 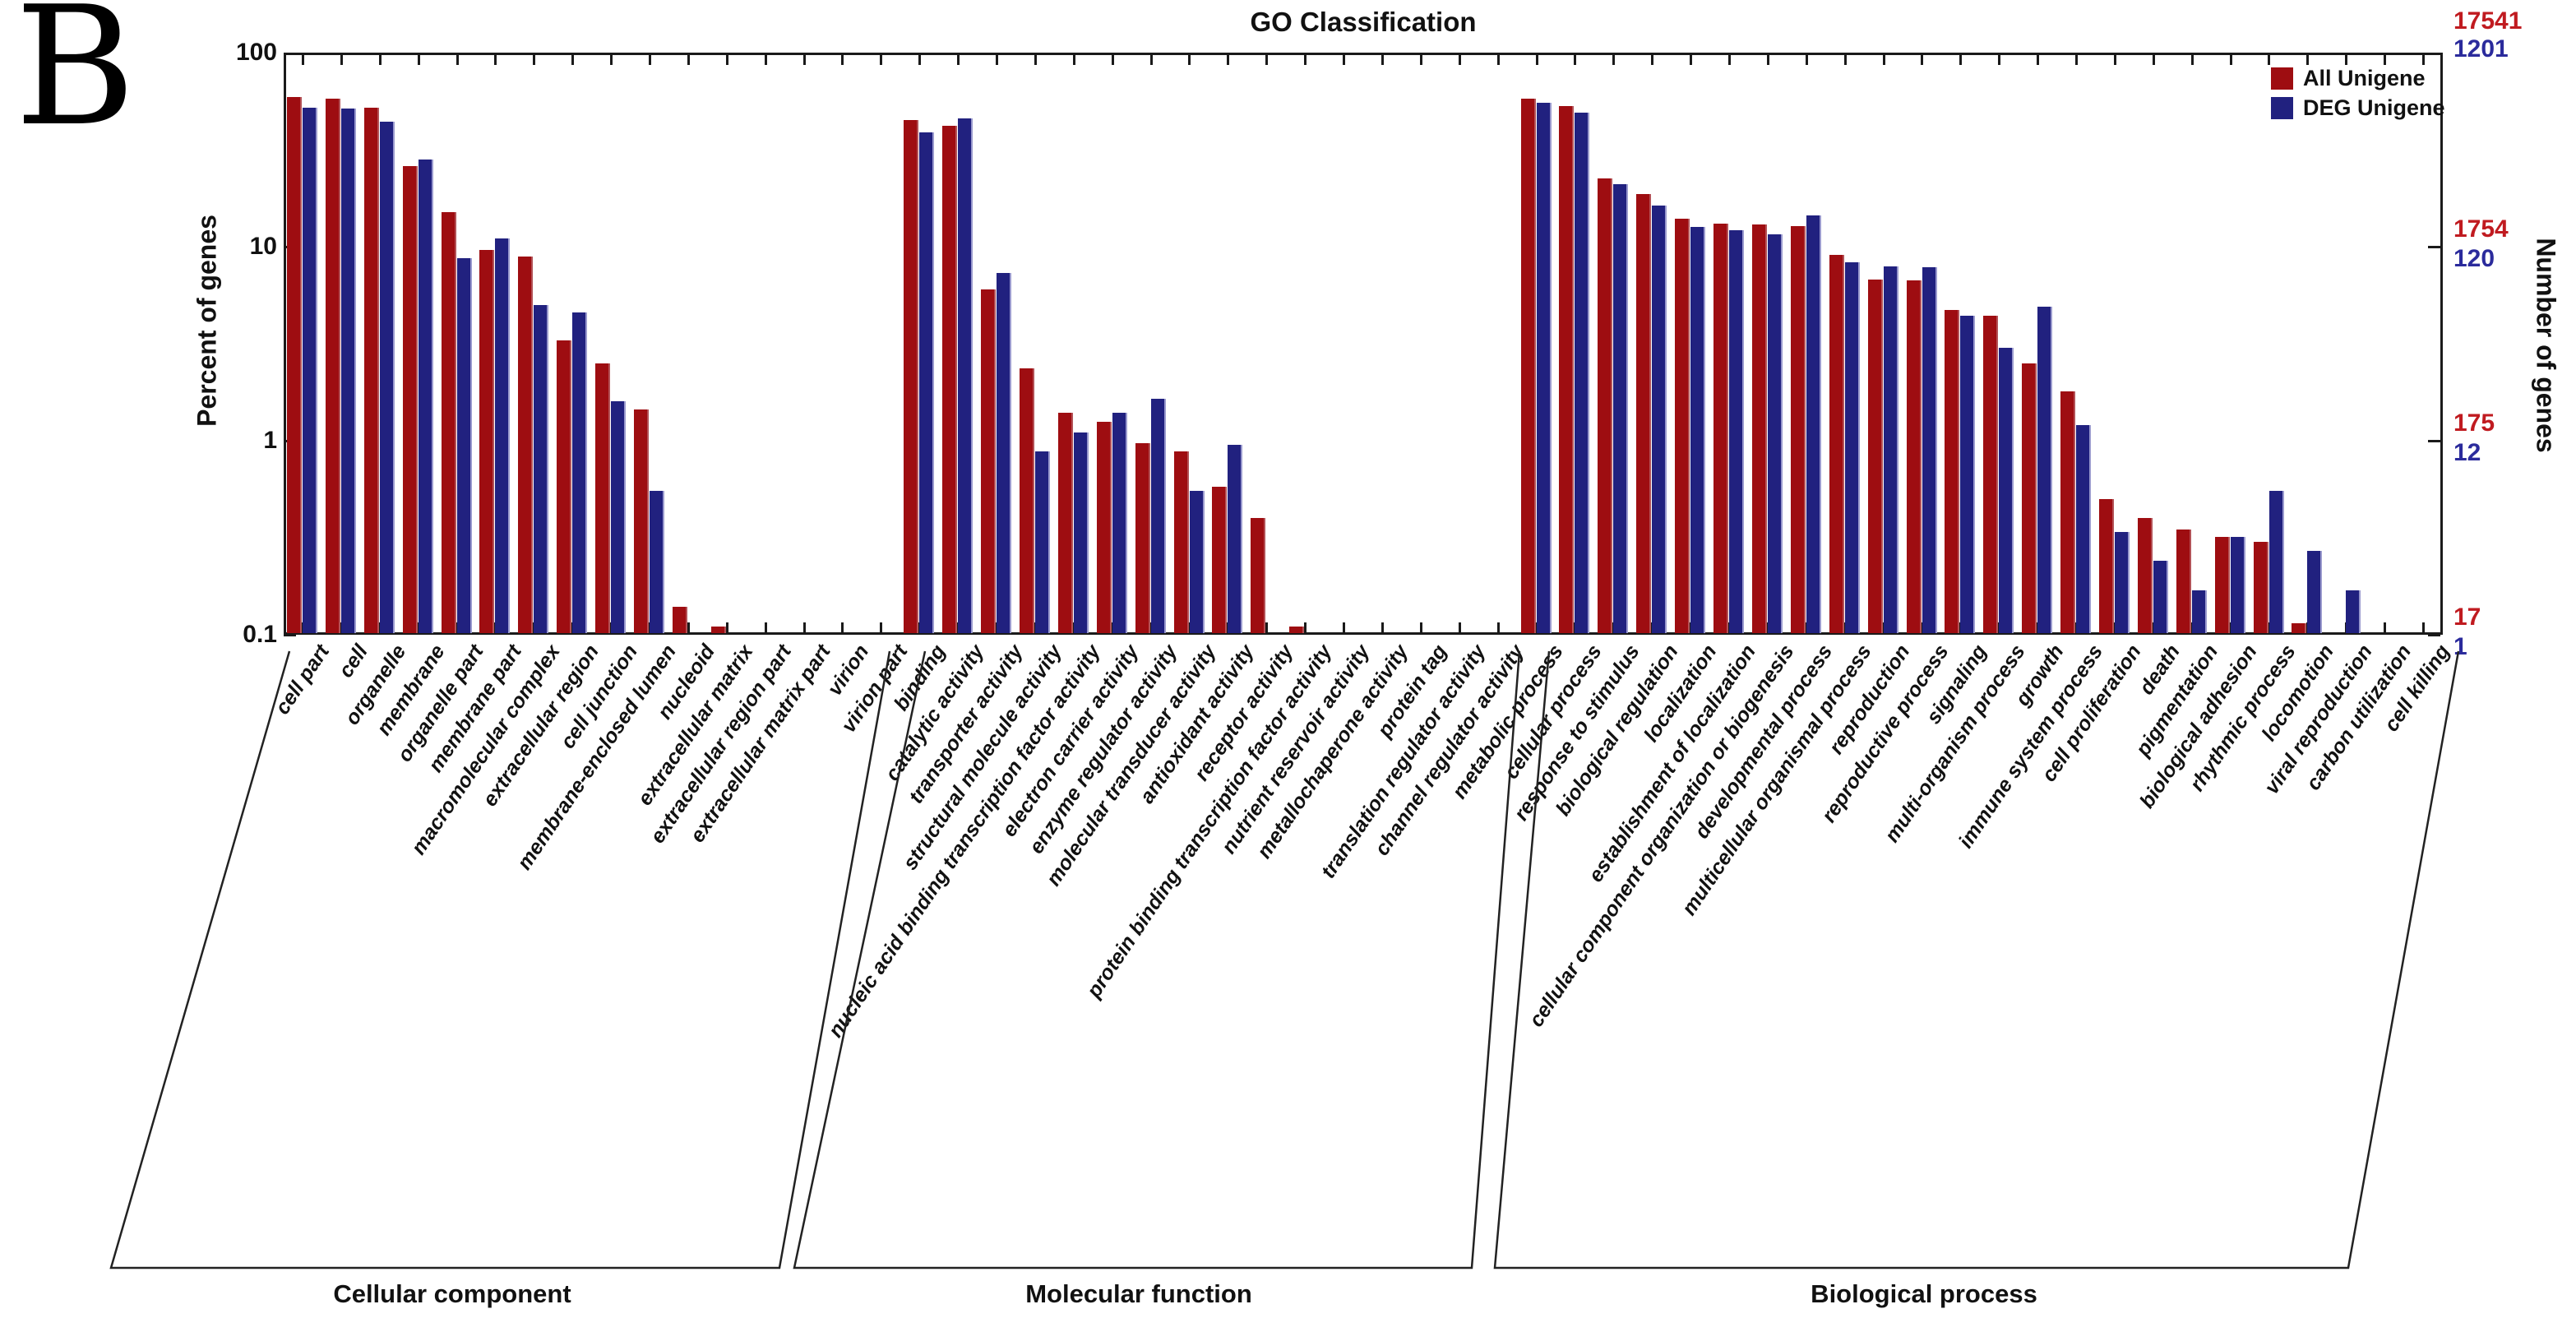 I want to click on right-axis-deg-count: 120, so click(x=2474, y=258).